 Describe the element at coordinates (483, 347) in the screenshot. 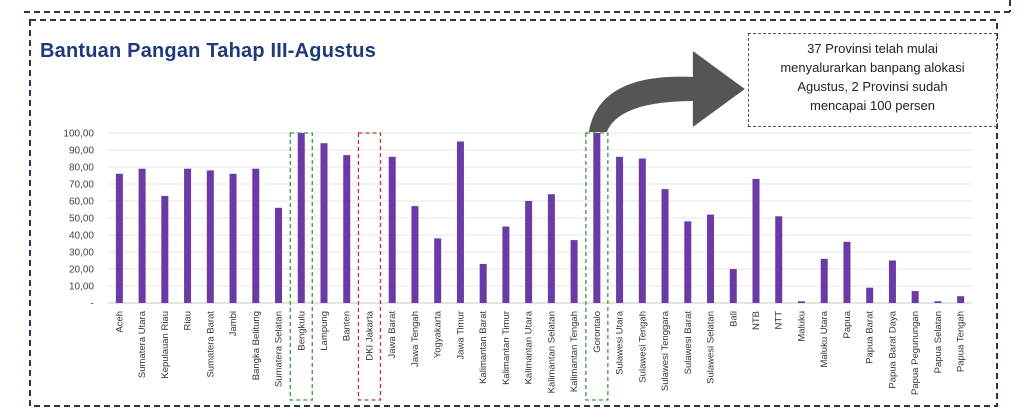

I see `x-tick-label: Kalimantan Barat` at that location.